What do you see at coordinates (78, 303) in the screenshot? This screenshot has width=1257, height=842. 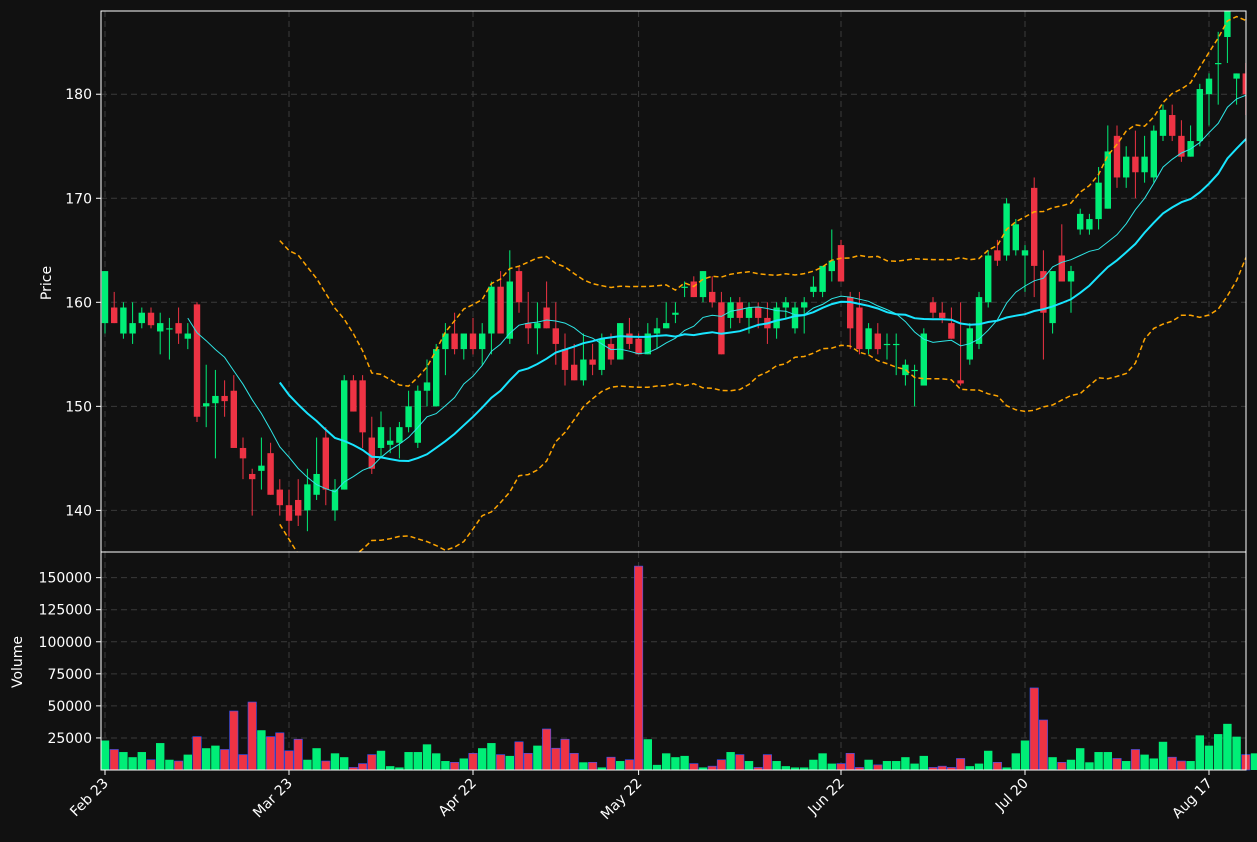 I see `price-tick-label: 160` at bounding box center [78, 303].